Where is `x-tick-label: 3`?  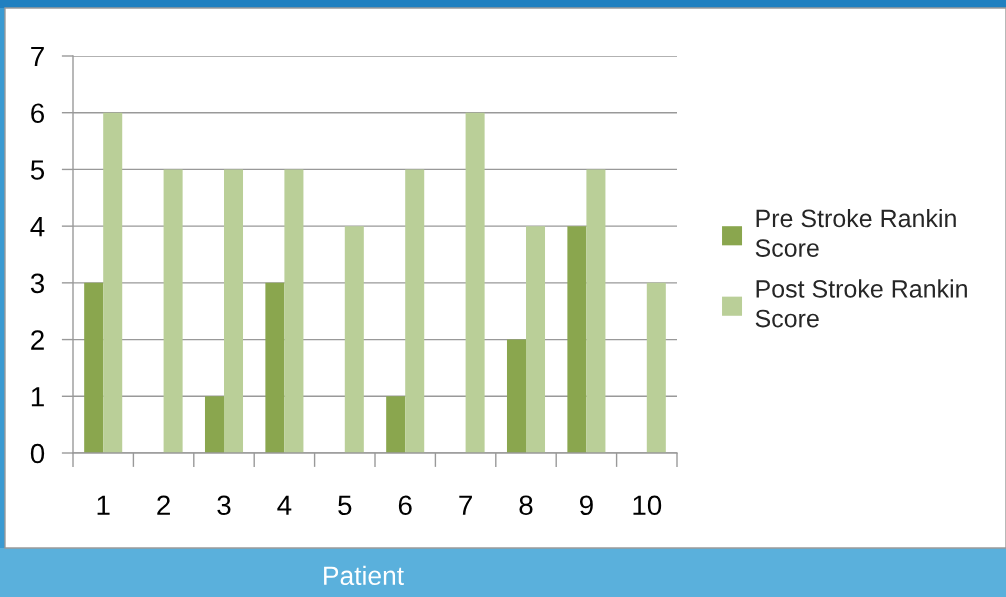 x-tick-label: 3 is located at coordinates (224, 505).